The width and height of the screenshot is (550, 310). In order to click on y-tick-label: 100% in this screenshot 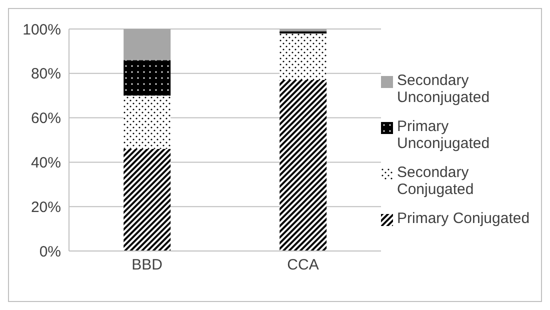, I will do `click(41, 29)`.